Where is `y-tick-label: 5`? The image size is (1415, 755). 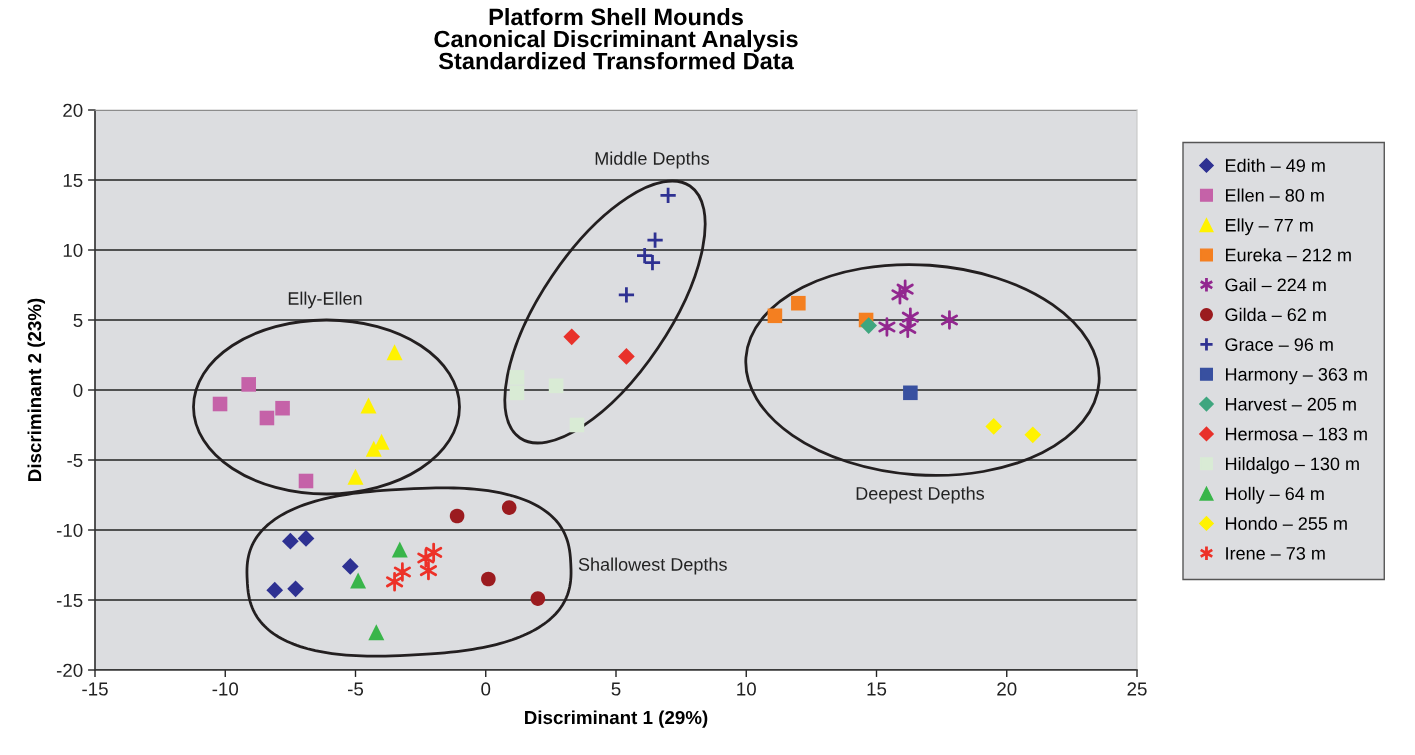
y-tick-label: 5 is located at coordinates (78, 320).